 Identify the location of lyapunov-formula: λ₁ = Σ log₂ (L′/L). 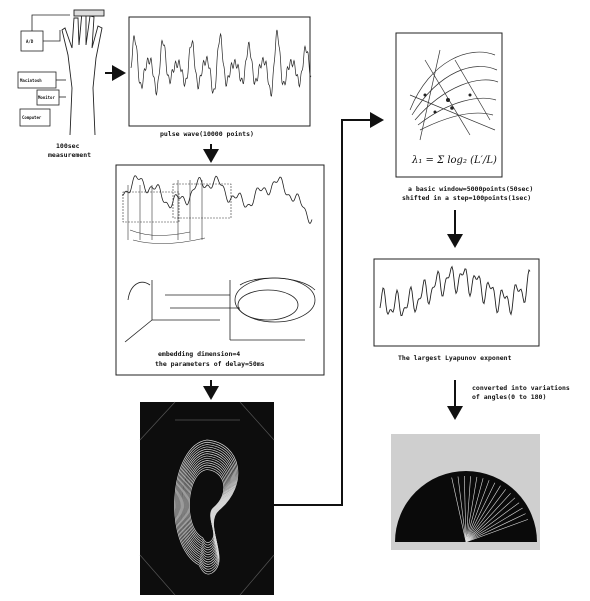
(454, 160).